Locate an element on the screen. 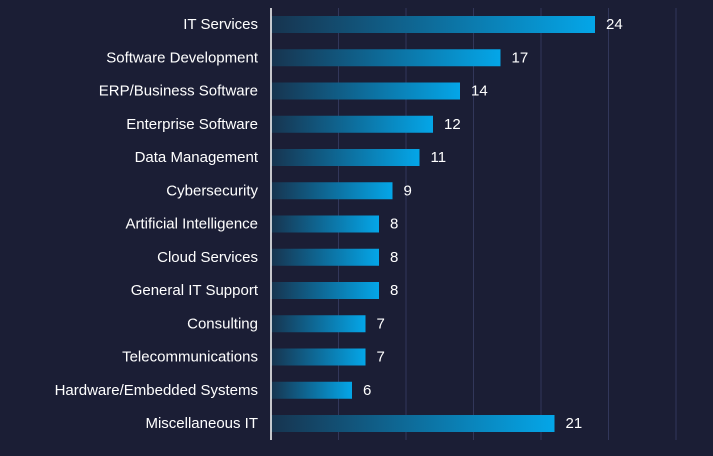 Image resolution: width=713 pixels, height=456 pixels. category-label: Data Management is located at coordinates (197, 157).